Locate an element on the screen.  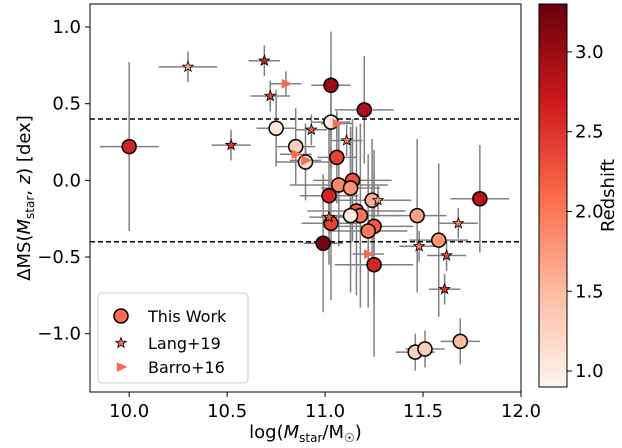
legend-label: This Work is located at coordinates (187, 316).